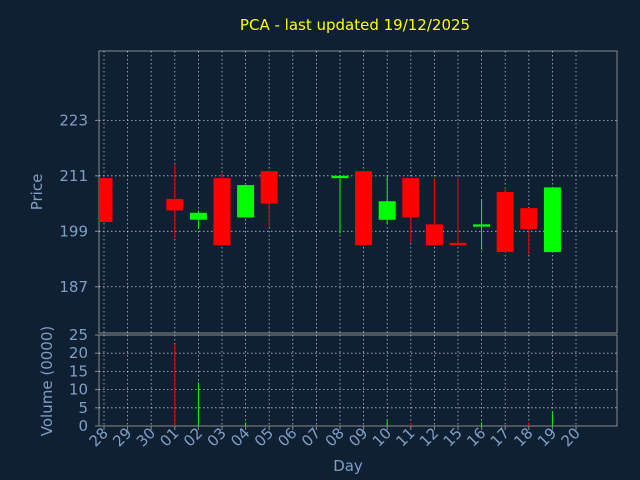 The image size is (640, 480). I want to click on x-tick-label: 12, so click(429, 437).